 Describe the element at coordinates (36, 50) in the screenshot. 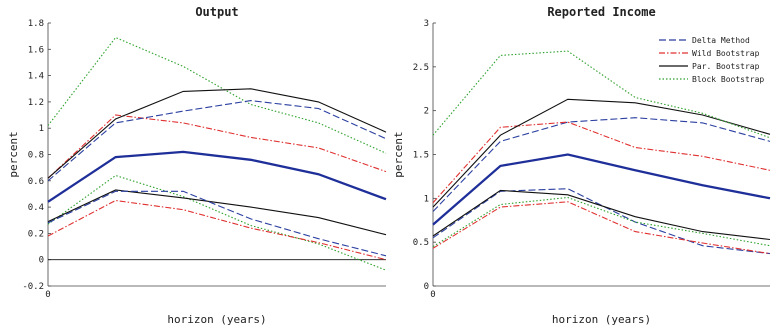

I see `y-tick-label: 1.6` at that location.